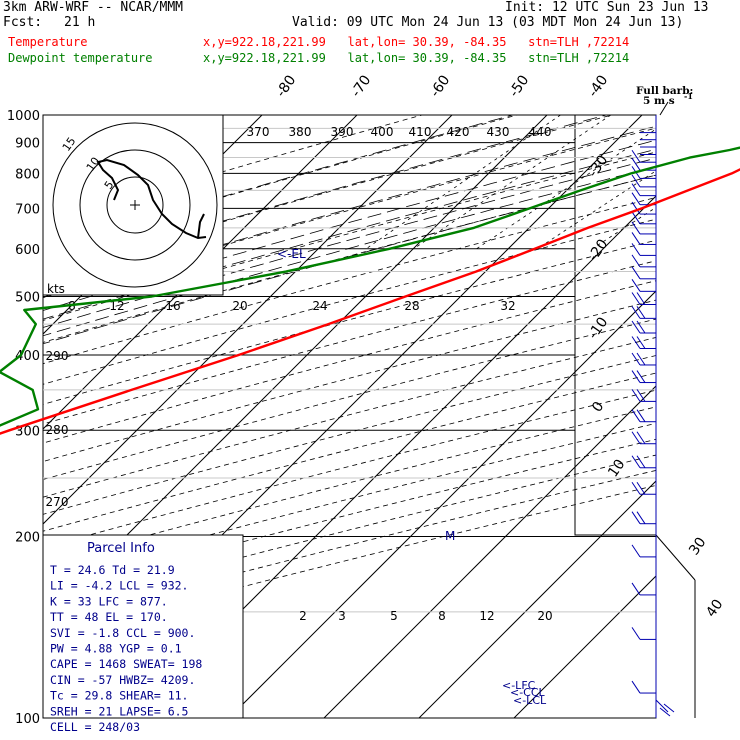 The width and height of the screenshot is (740, 740). What do you see at coordinates (95, 727) in the screenshot?
I see `parcel-row: CELL = 248/03` at bounding box center [95, 727].